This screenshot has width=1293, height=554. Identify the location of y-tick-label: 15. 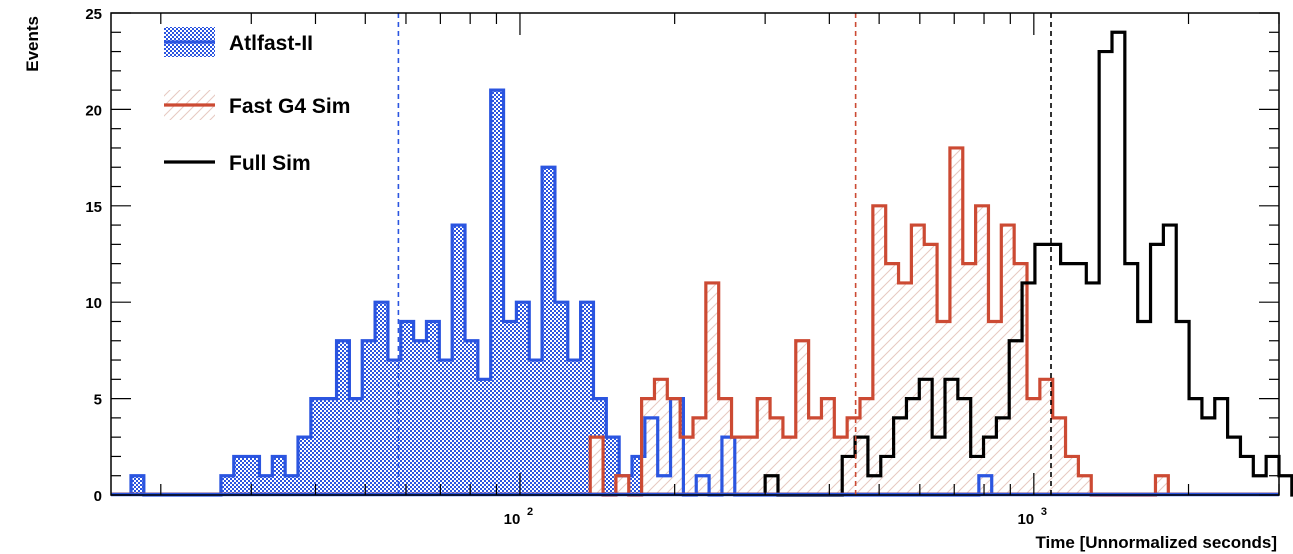
(93, 207).